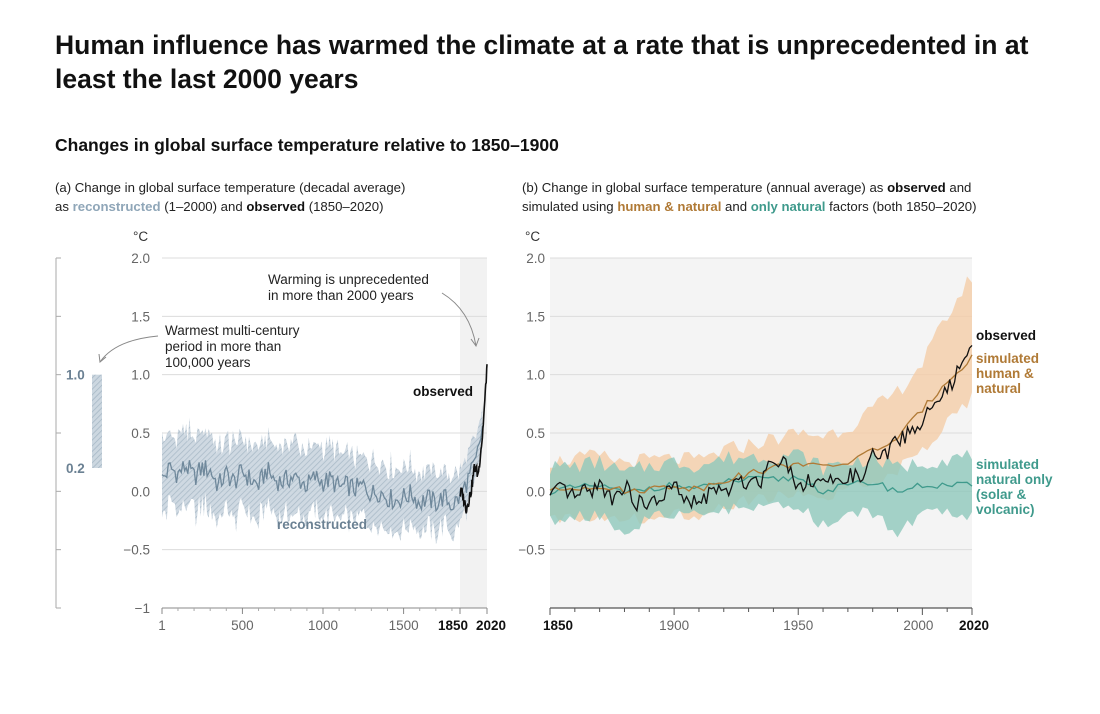  I want to click on panel-a-observed-line, so click(473, 439).